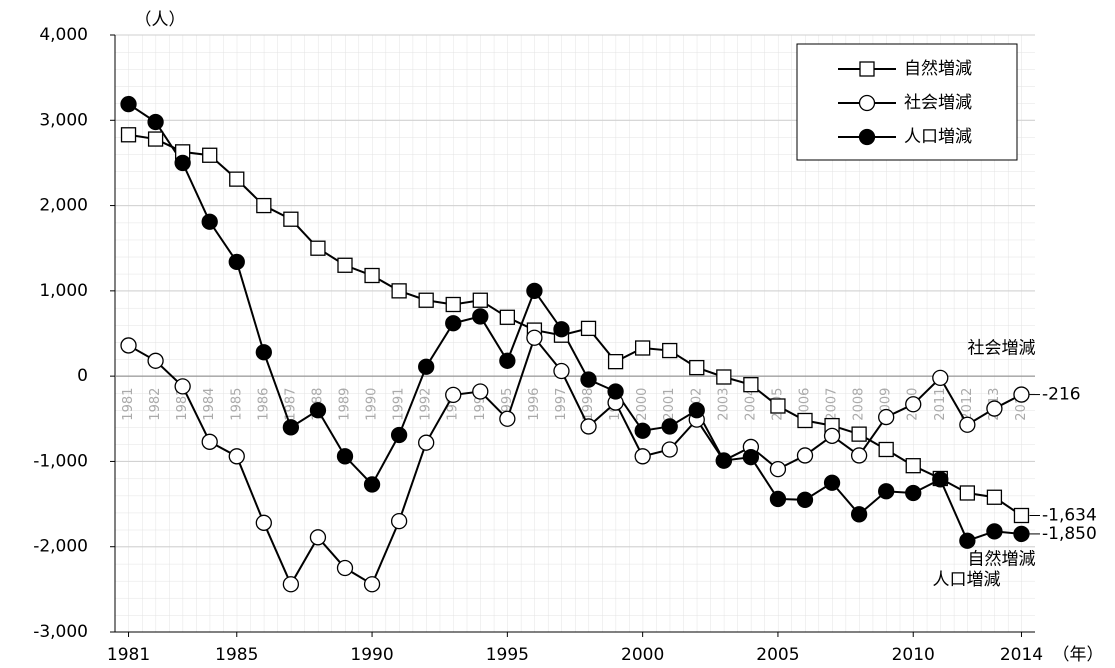 Image resolution: width=1115 pixels, height=668 pixels. I want to click on x-category-label: 2001, so click(669, 404).